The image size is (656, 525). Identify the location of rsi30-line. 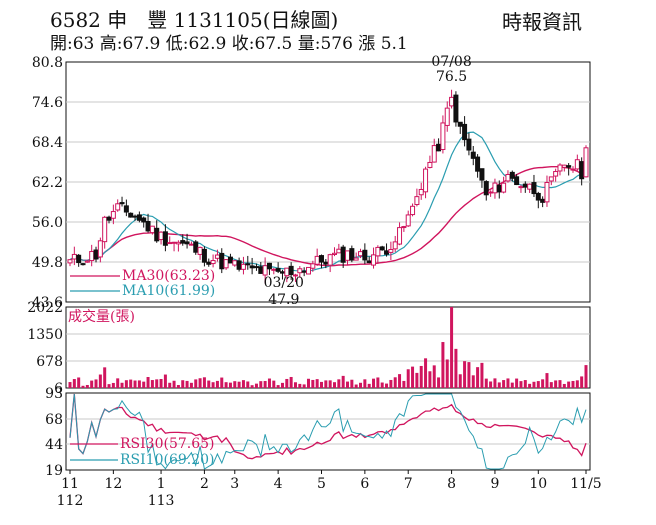
(328, 426).